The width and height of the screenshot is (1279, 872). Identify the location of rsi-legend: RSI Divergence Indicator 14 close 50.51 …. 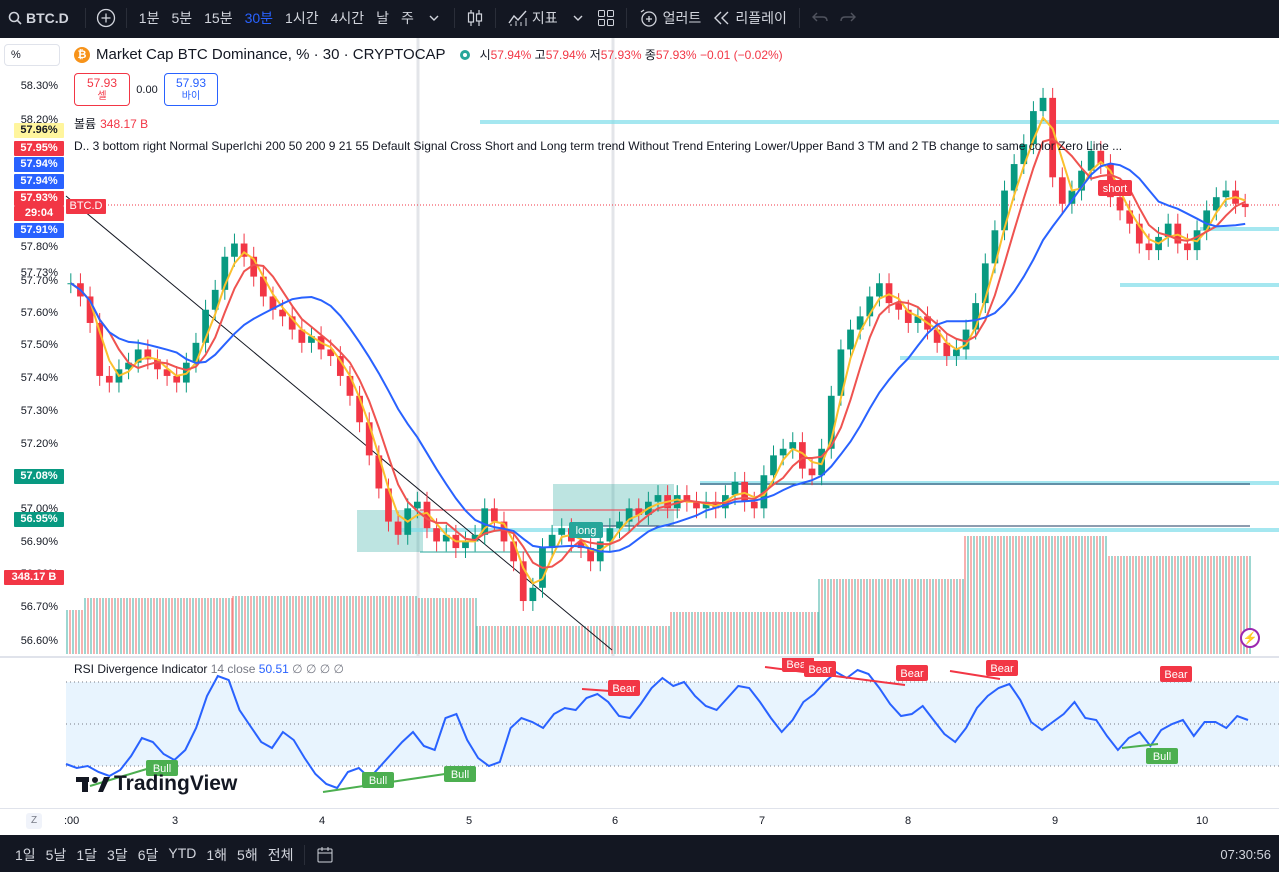
(209, 669).